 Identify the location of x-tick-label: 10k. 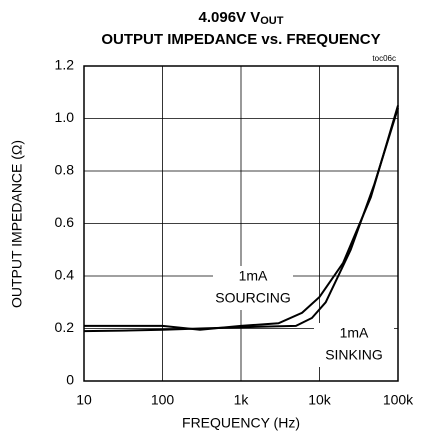
(320, 400).